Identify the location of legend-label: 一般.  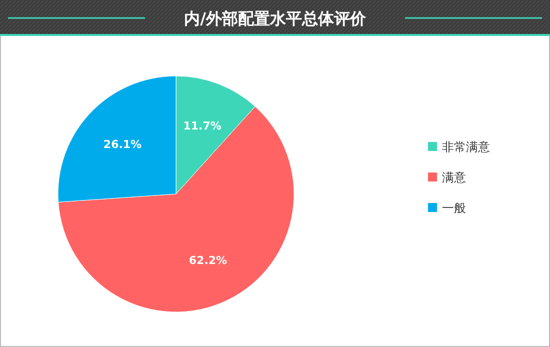
(454, 208).